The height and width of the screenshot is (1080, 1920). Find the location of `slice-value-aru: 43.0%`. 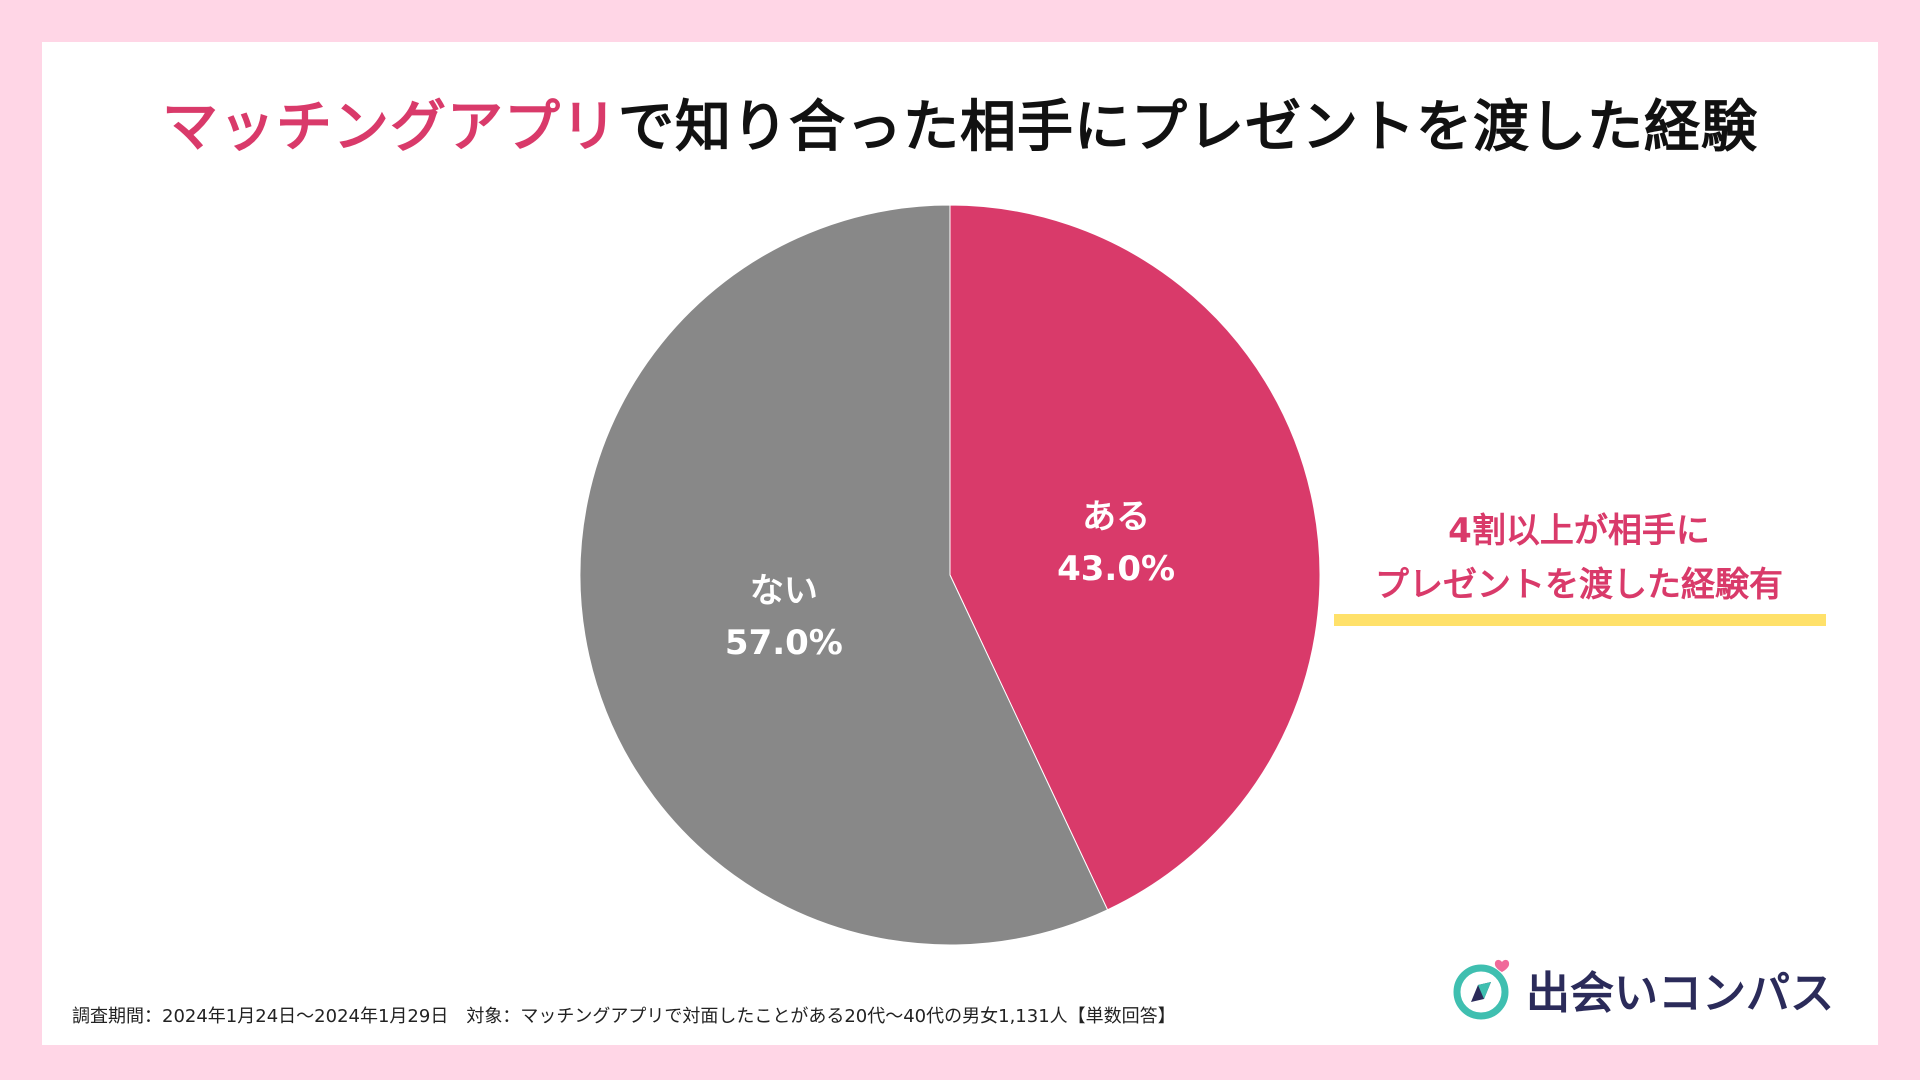

slice-value-aru: 43.0% is located at coordinates (1116, 569).